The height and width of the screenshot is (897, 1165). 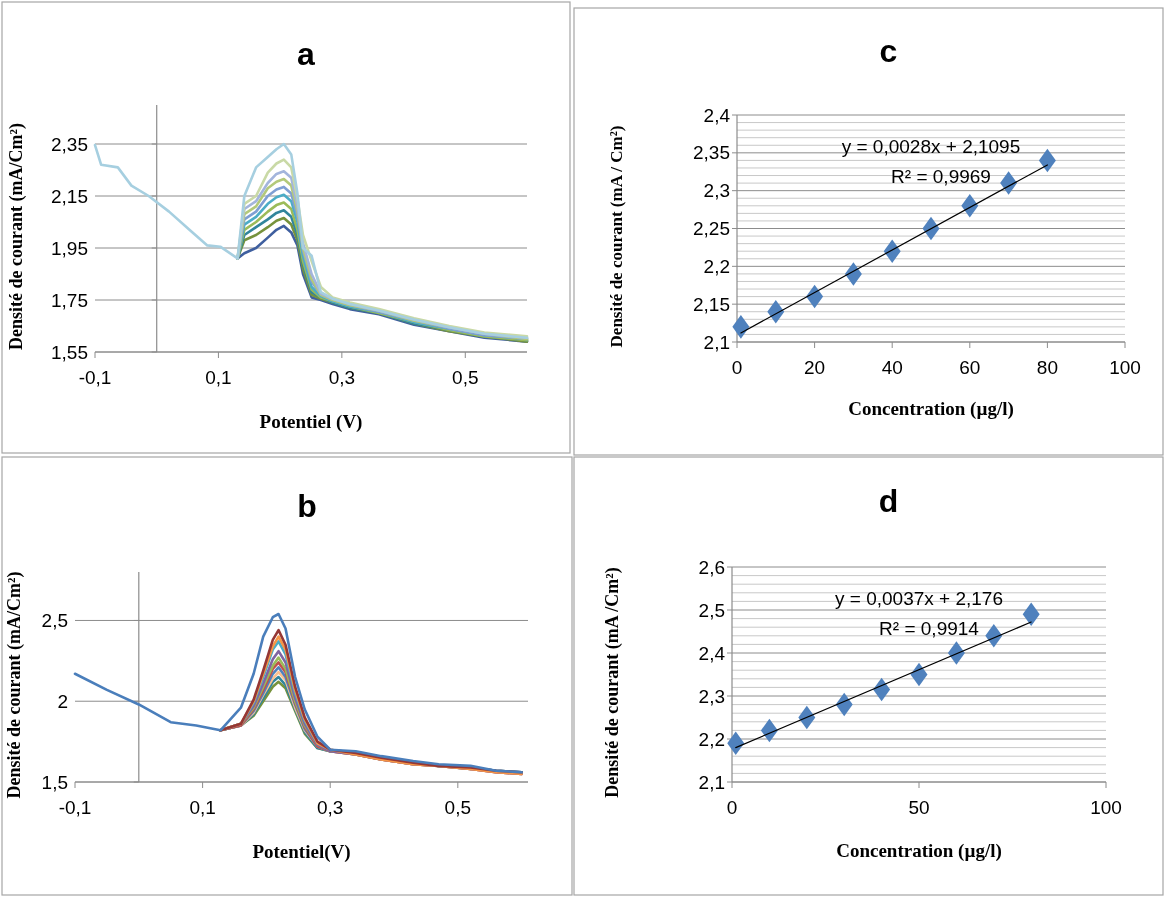 What do you see at coordinates (815, 367) in the screenshot?
I see `x-tick-label: 20` at bounding box center [815, 367].